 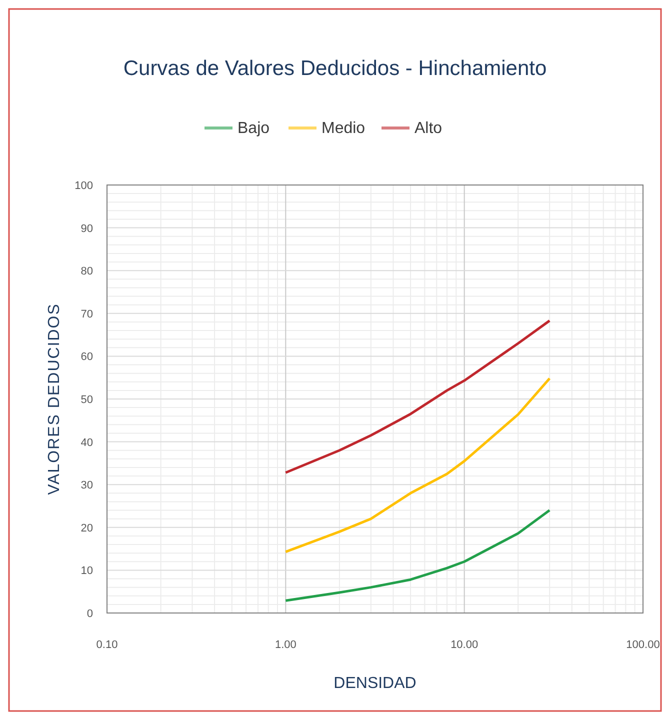 I want to click on y-tick-label: 60, so click(x=86, y=357).